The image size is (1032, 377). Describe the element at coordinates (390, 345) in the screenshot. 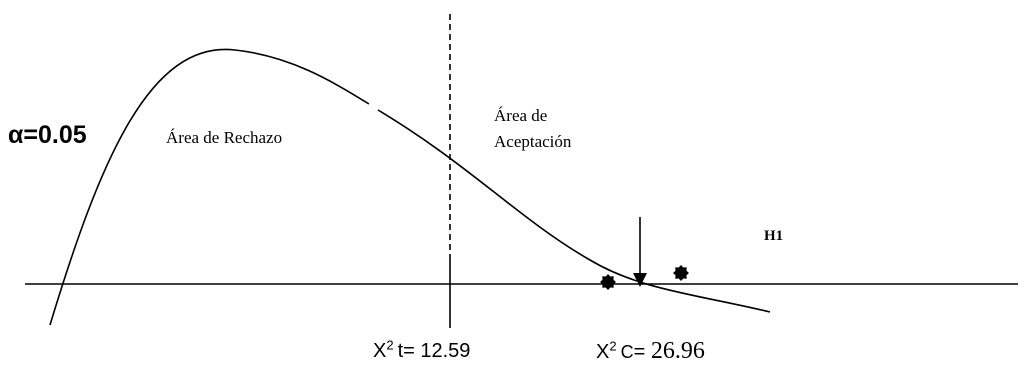

I see `critical-value-power: 2` at that location.